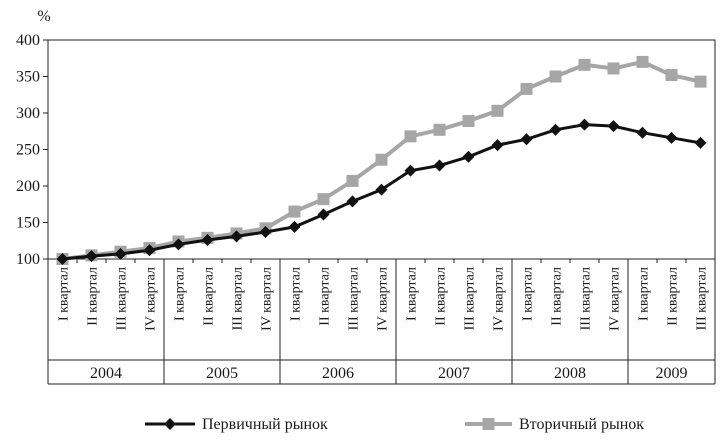 The image size is (724, 442). Describe the element at coordinates (222, 373) in the screenshot. I see `year-label: 2005` at that location.